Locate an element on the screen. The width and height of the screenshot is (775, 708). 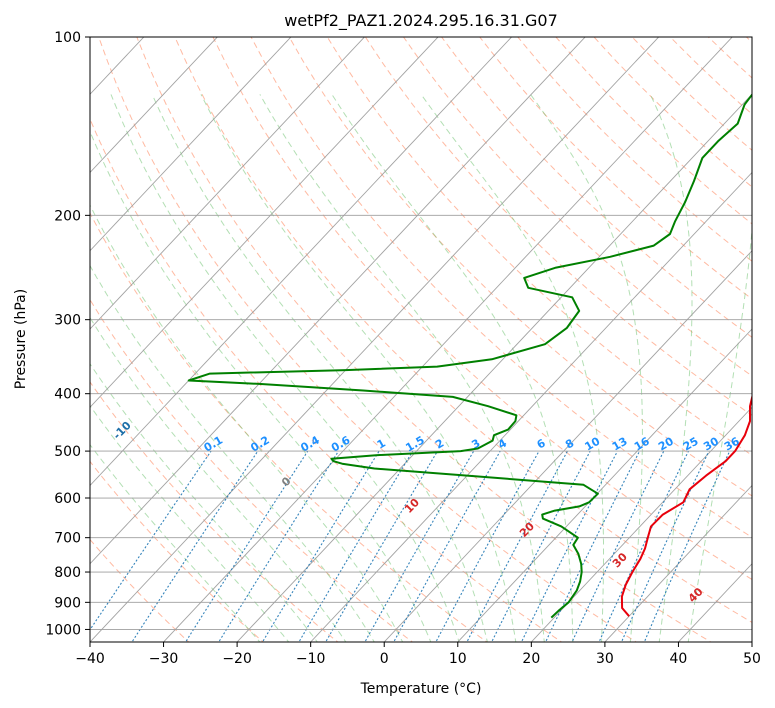
x-tick-label: −40 is located at coordinates (90, 659).